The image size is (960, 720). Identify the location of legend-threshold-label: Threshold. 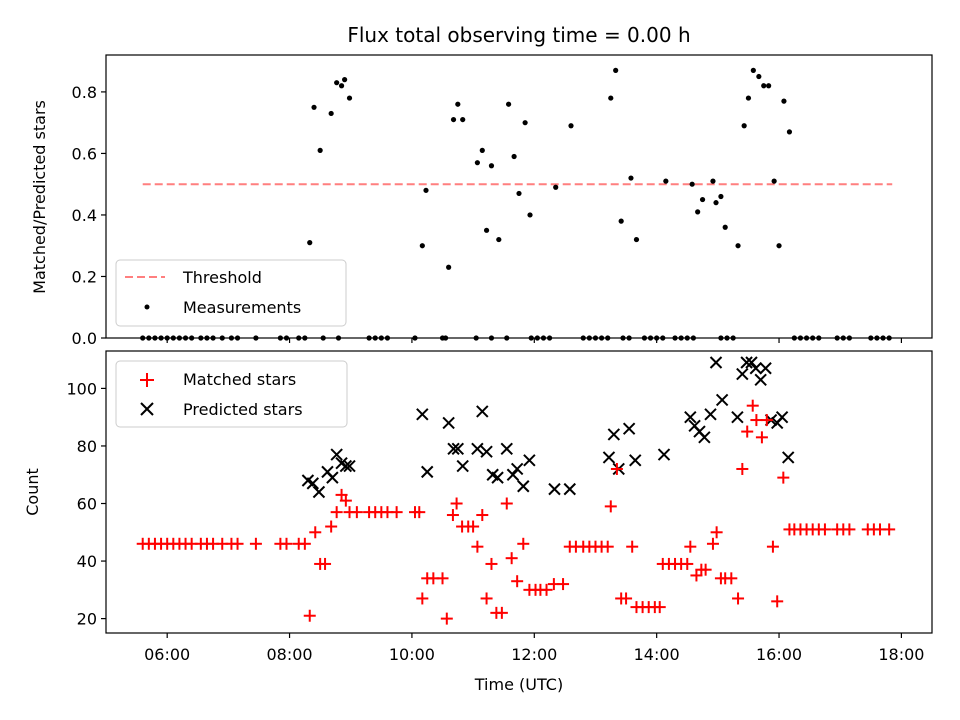
(222, 277).